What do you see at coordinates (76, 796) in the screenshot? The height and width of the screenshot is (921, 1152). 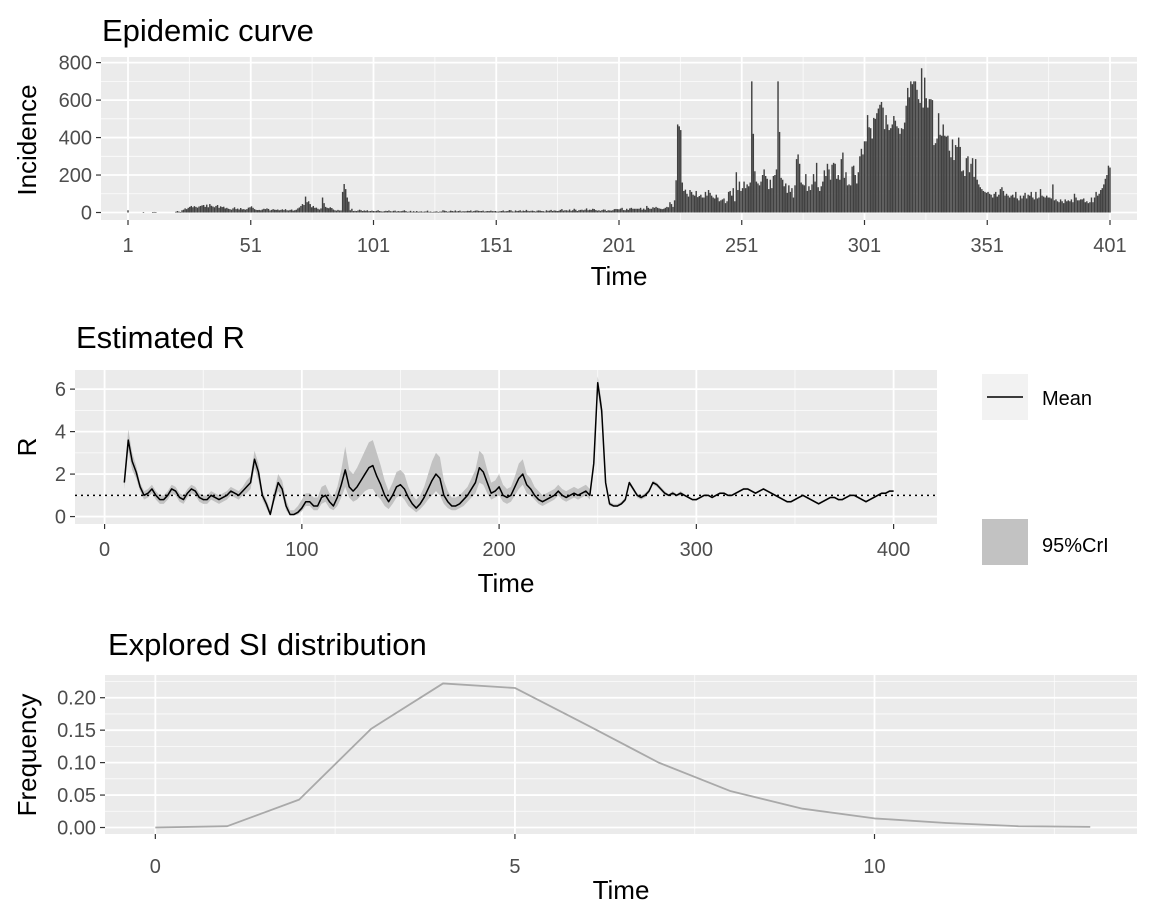 I see `y-tick-label: 0.05` at bounding box center [76, 796].